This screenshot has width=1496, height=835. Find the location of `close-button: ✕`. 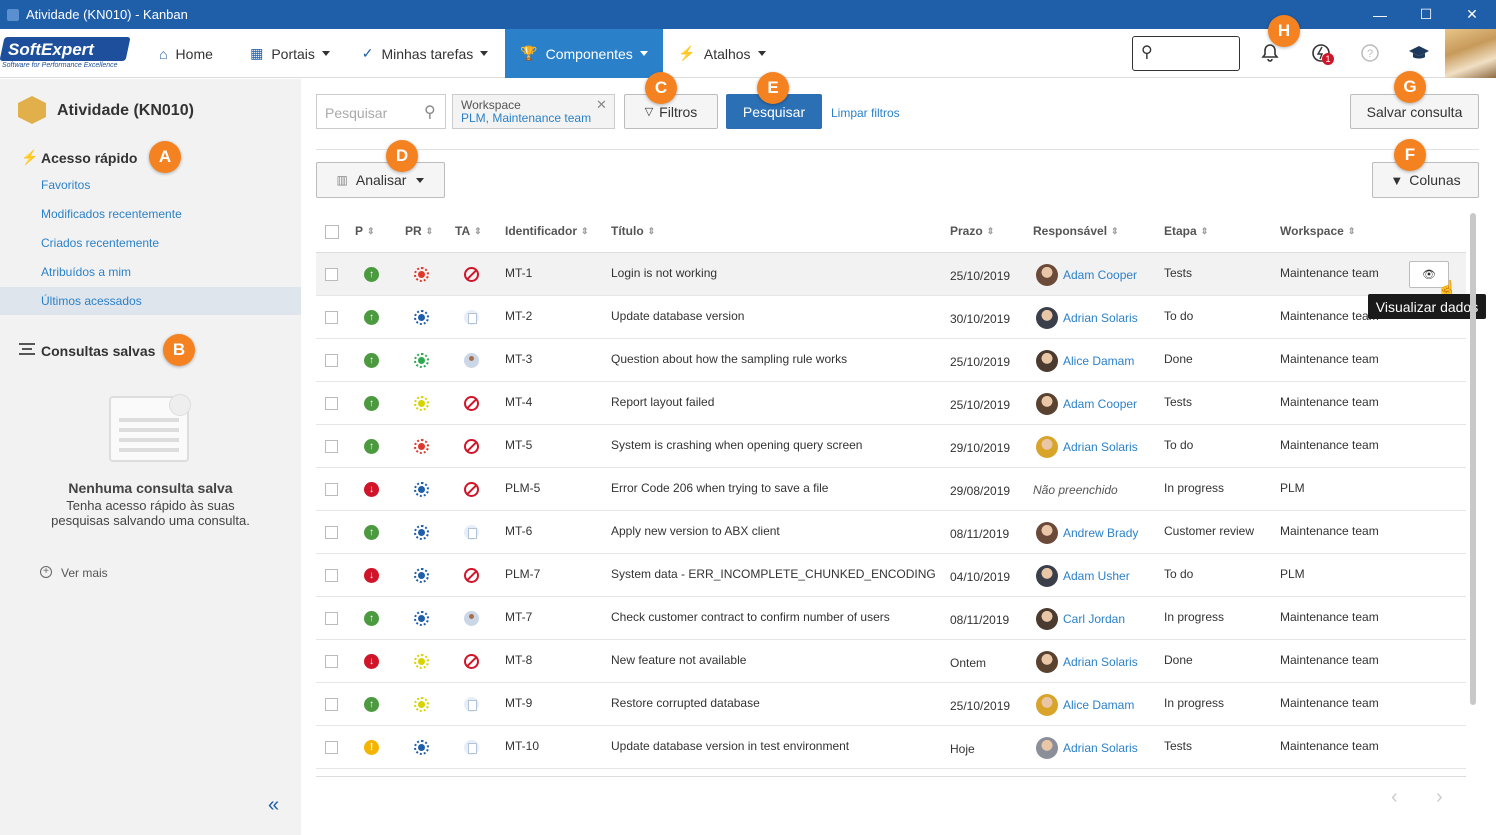

close-button: ✕ is located at coordinates (1472, 14).